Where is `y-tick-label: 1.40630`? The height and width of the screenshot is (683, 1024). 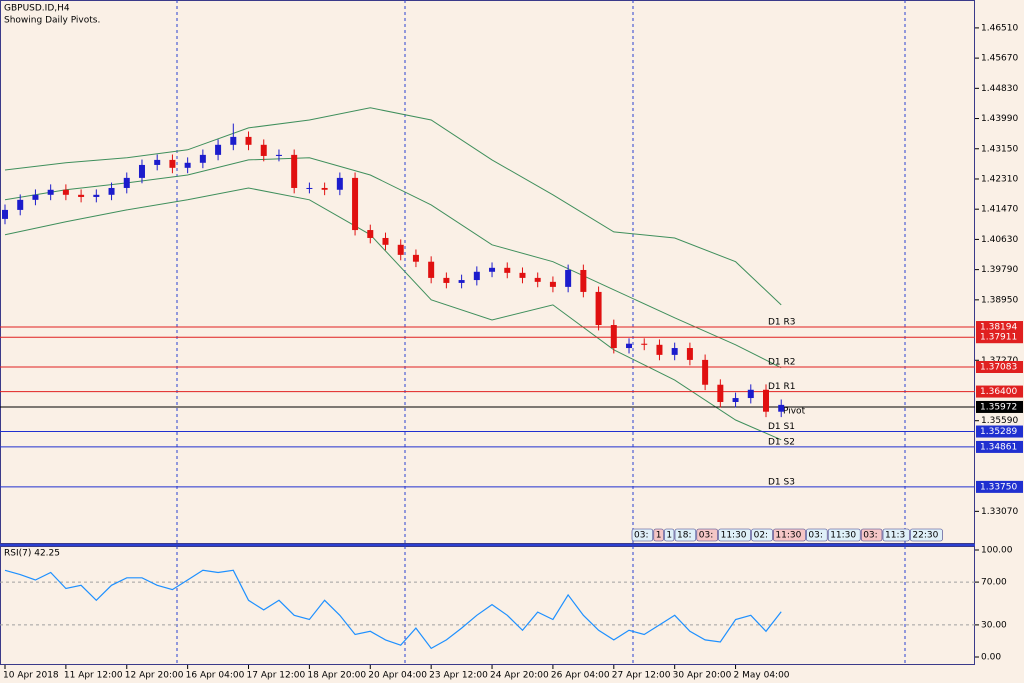
y-tick-label: 1.40630 is located at coordinates (999, 240).